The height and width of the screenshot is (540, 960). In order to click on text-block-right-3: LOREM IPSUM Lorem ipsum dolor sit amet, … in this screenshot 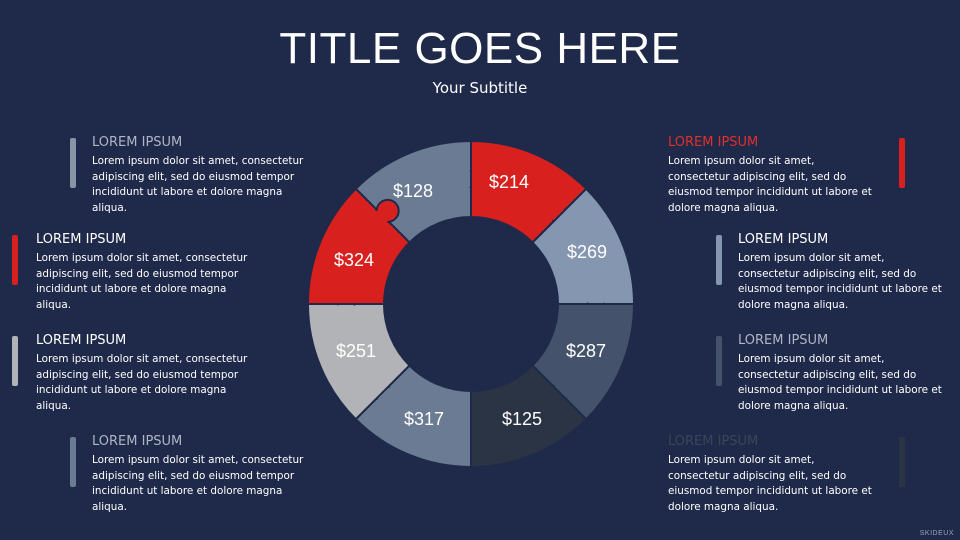, I will do `click(832, 373)`.